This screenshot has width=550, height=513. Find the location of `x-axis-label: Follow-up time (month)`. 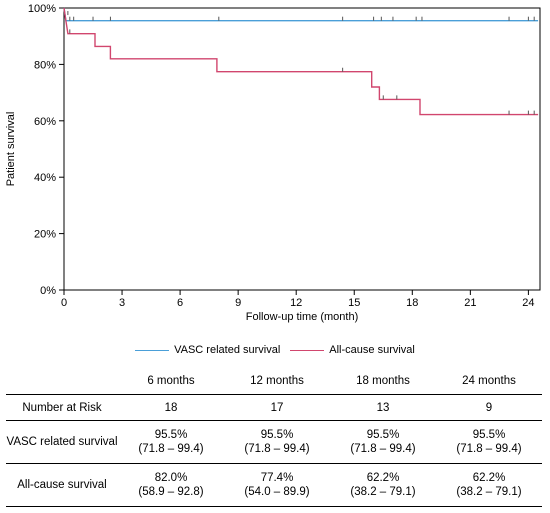

x-axis-label: Follow-up time (month) is located at coordinates (302, 317).